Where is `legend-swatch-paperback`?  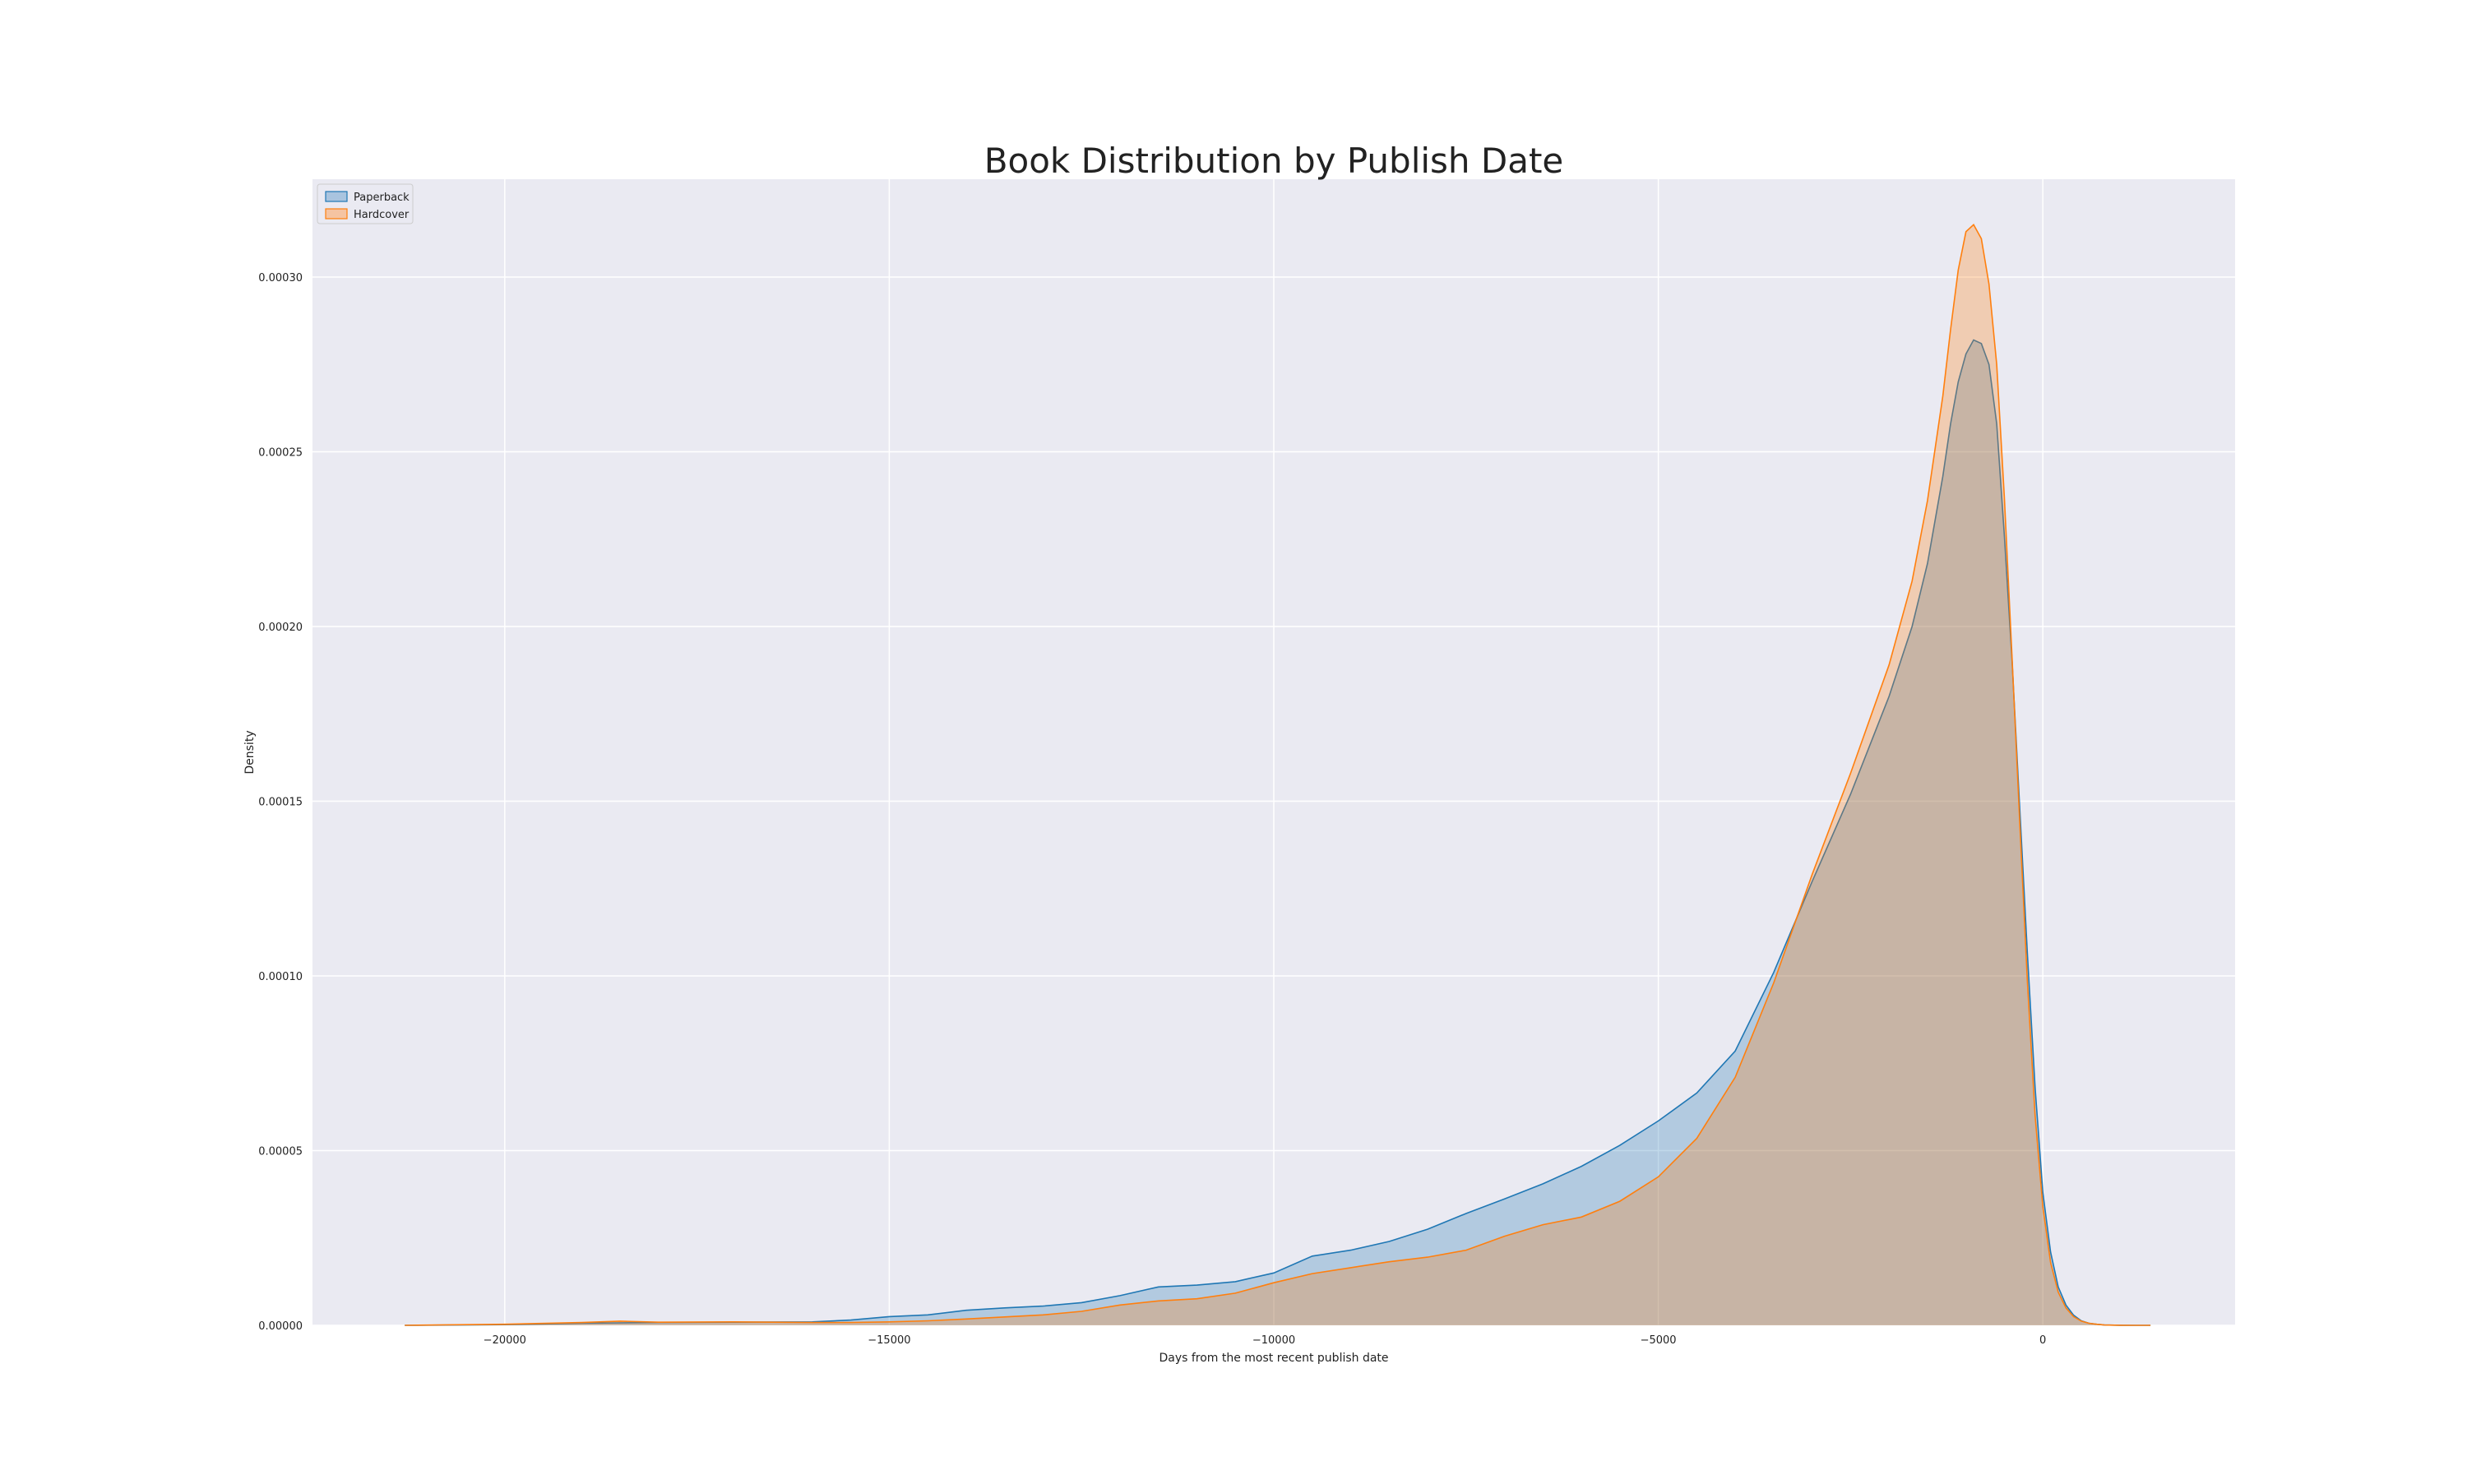
legend-swatch-paperback is located at coordinates (337, 197).